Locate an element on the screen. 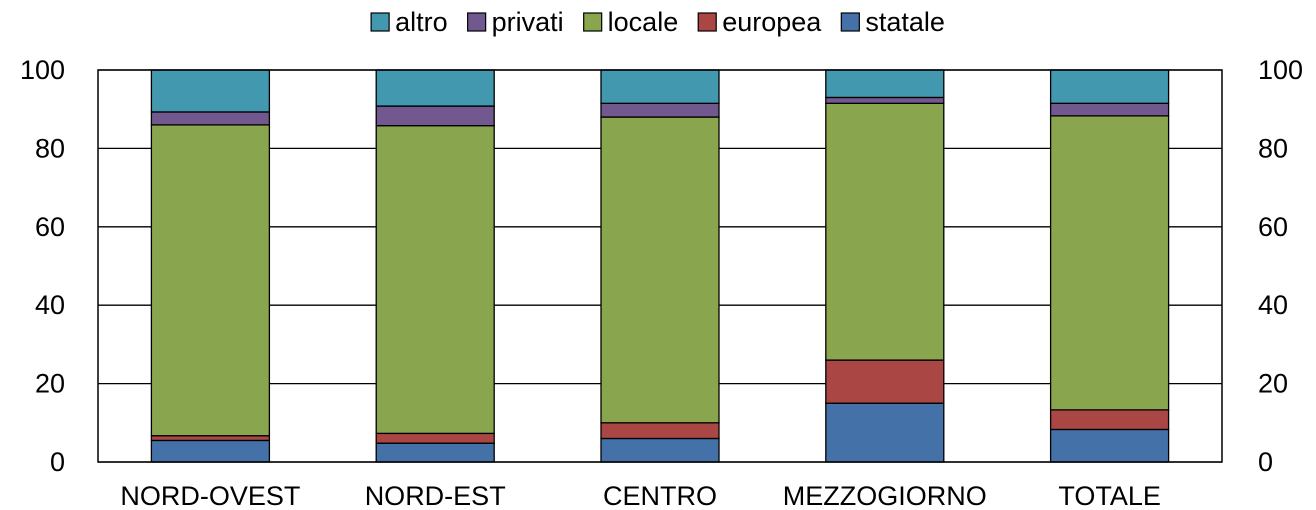 The image size is (1316, 510). legend: altro privati locale europea statale is located at coordinates (657, 22).